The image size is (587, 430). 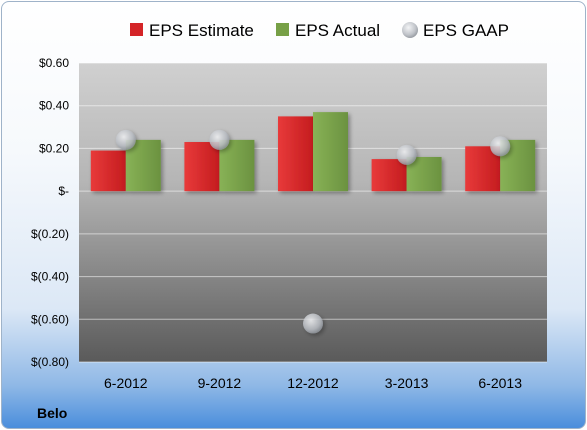 I want to click on y-tick-label: $(0.60), so click(x=50, y=319).